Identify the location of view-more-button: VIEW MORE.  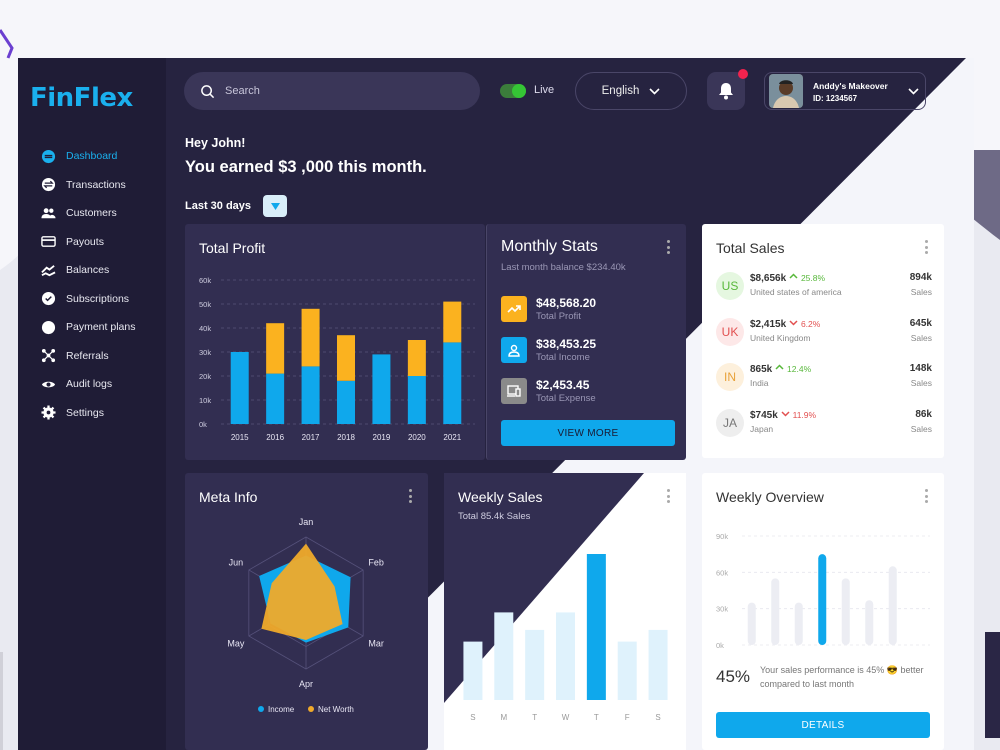
(588, 433).